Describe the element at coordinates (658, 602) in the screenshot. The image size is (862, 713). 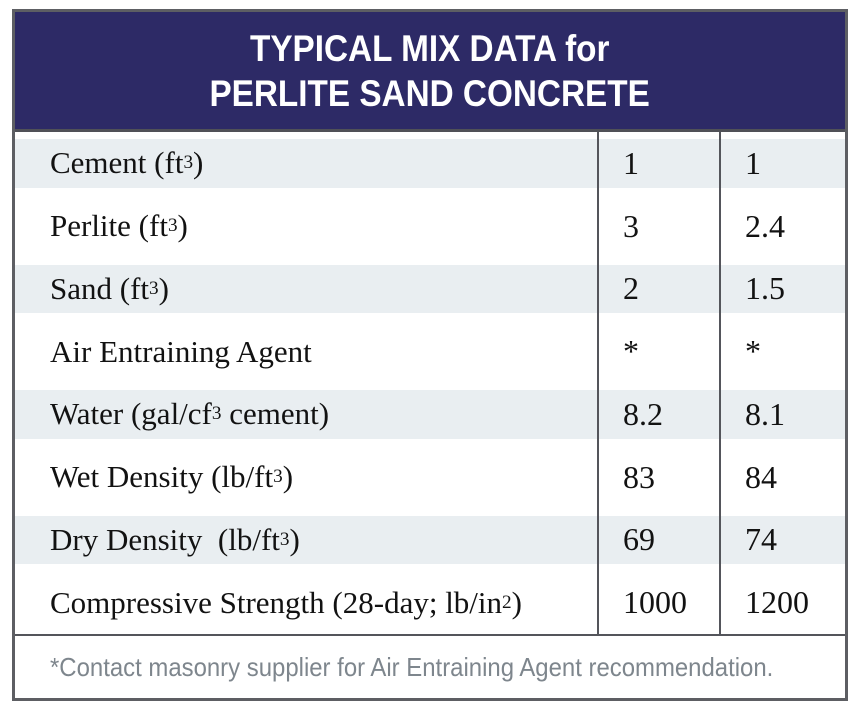
I see `row-value-1: 1000` at that location.